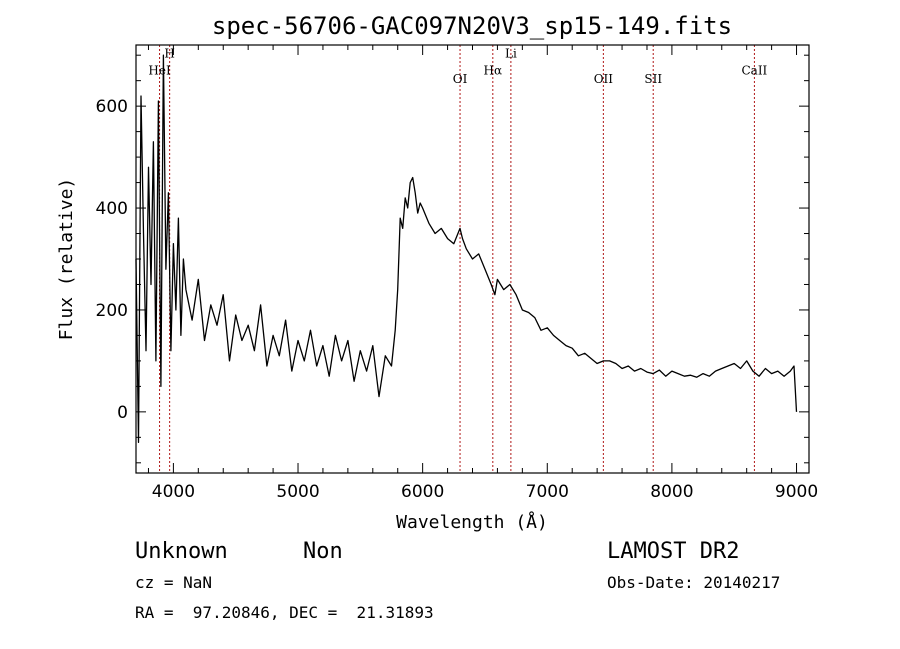  What do you see at coordinates (181, 551) in the screenshot?
I see `object-class: Unknown` at bounding box center [181, 551].